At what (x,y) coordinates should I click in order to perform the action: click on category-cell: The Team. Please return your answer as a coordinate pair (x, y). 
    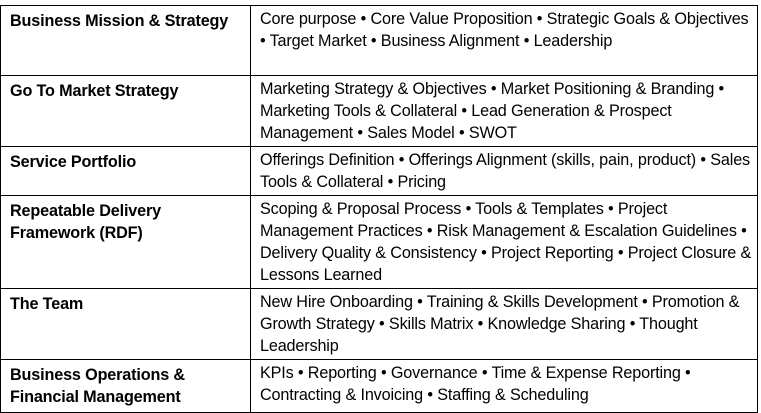
    Looking at the image, I should click on (125, 324).